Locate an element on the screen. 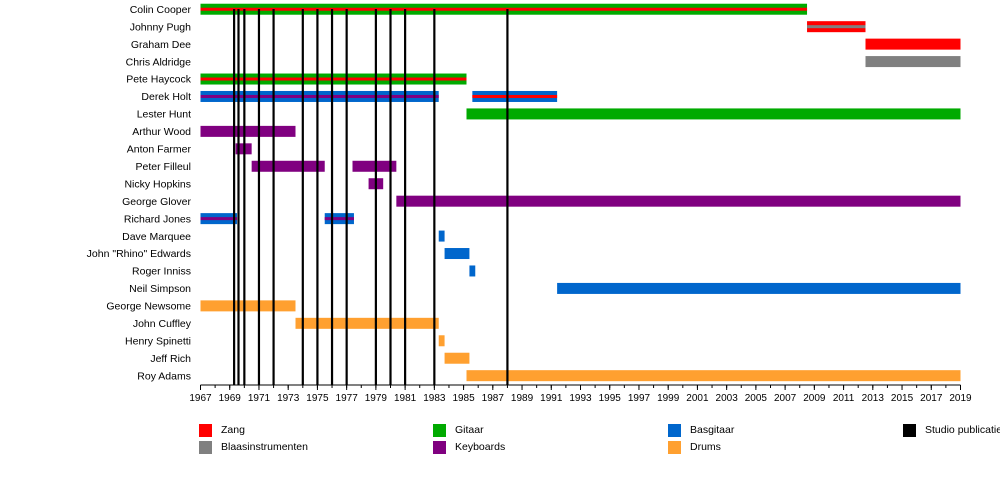 Image resolution: width=1000 pixels, height=500 pixels. member-label-colin-cooper: Colin Cooper is located at coordinates (161, 10).